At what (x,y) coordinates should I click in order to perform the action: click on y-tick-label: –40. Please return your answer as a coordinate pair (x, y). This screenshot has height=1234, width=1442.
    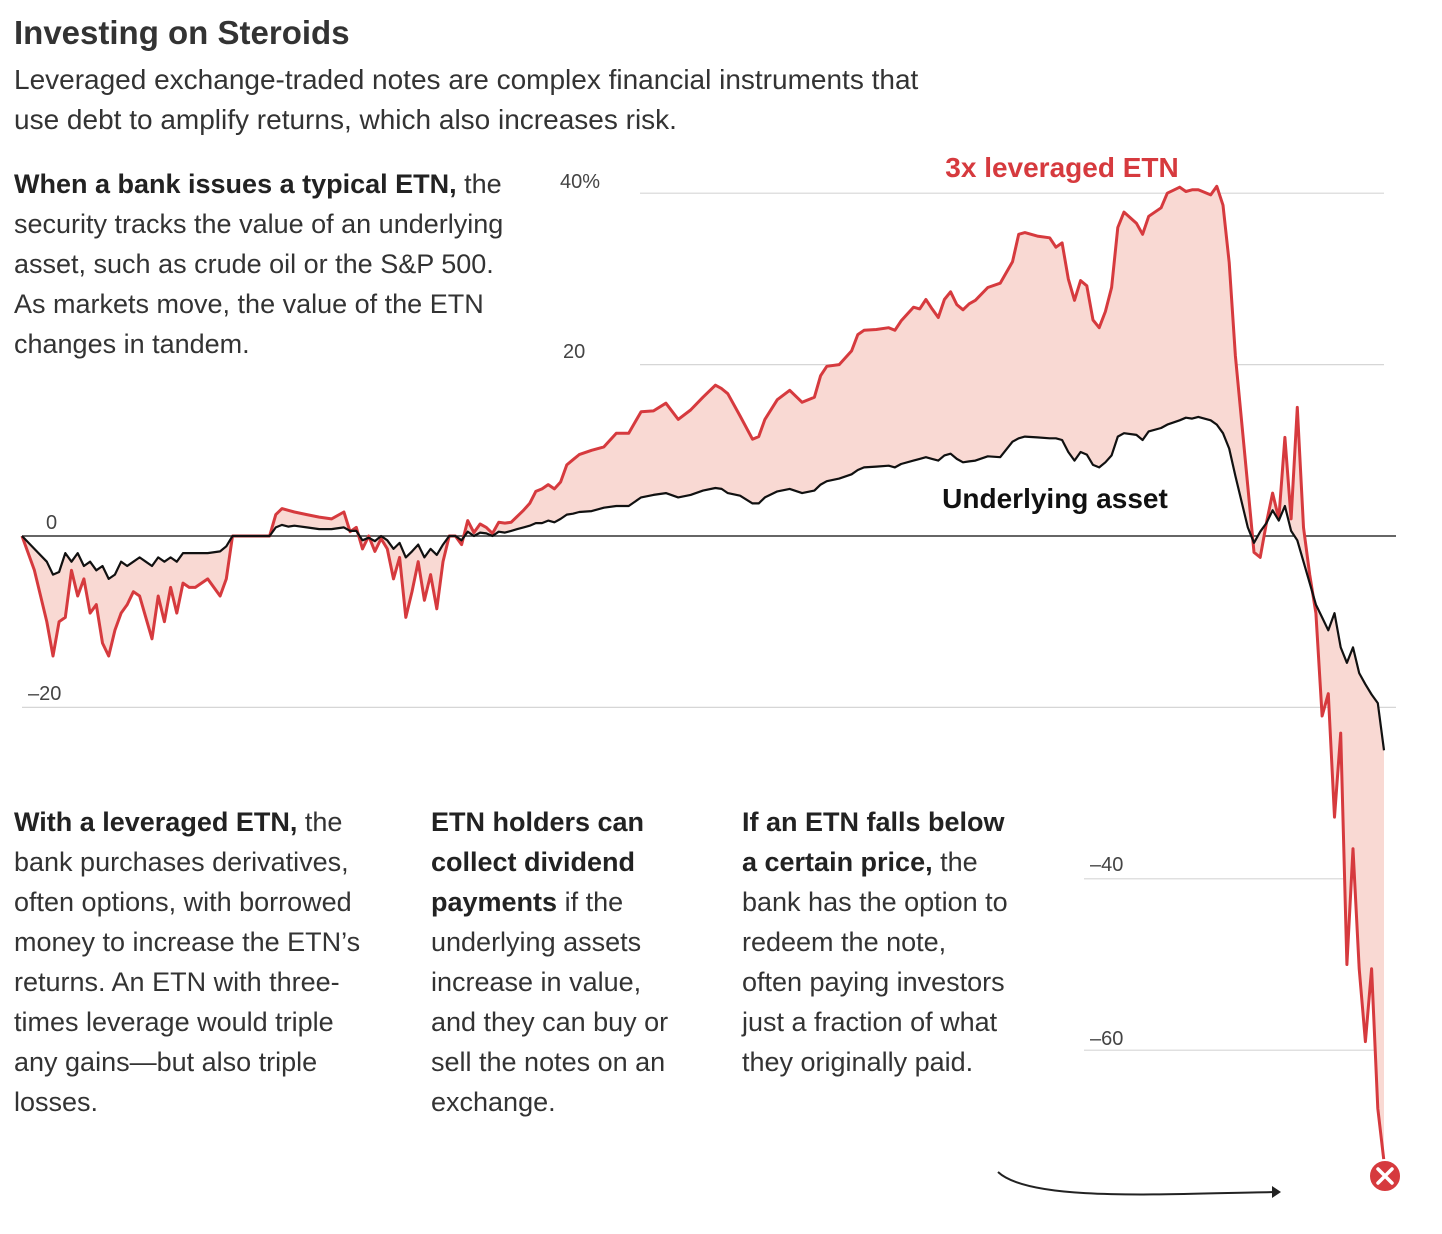
    Looking at the image, I should click on (1106, 865).